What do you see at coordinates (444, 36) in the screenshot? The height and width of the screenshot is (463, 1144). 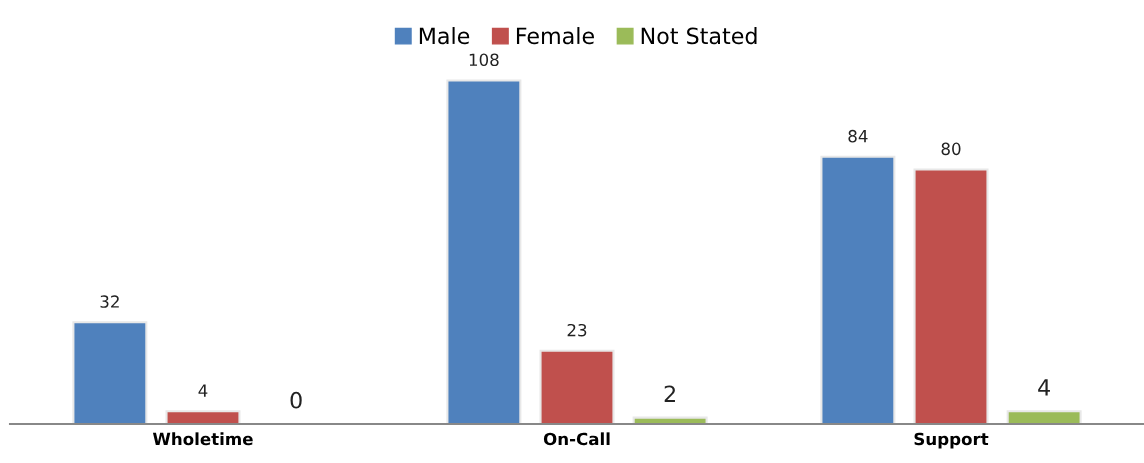 I see `legend-label: Male` at bounding box center [444, 36].